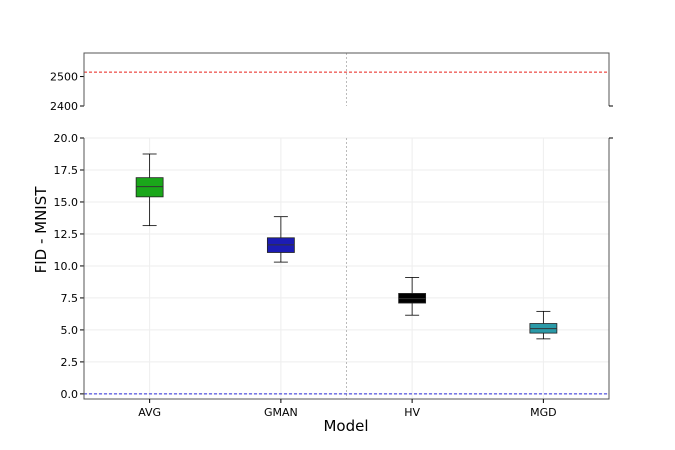  Describe the element at coordinates (66, 138) in the screenshot. I see `lower-y-tick-label: 20.0` at that location.